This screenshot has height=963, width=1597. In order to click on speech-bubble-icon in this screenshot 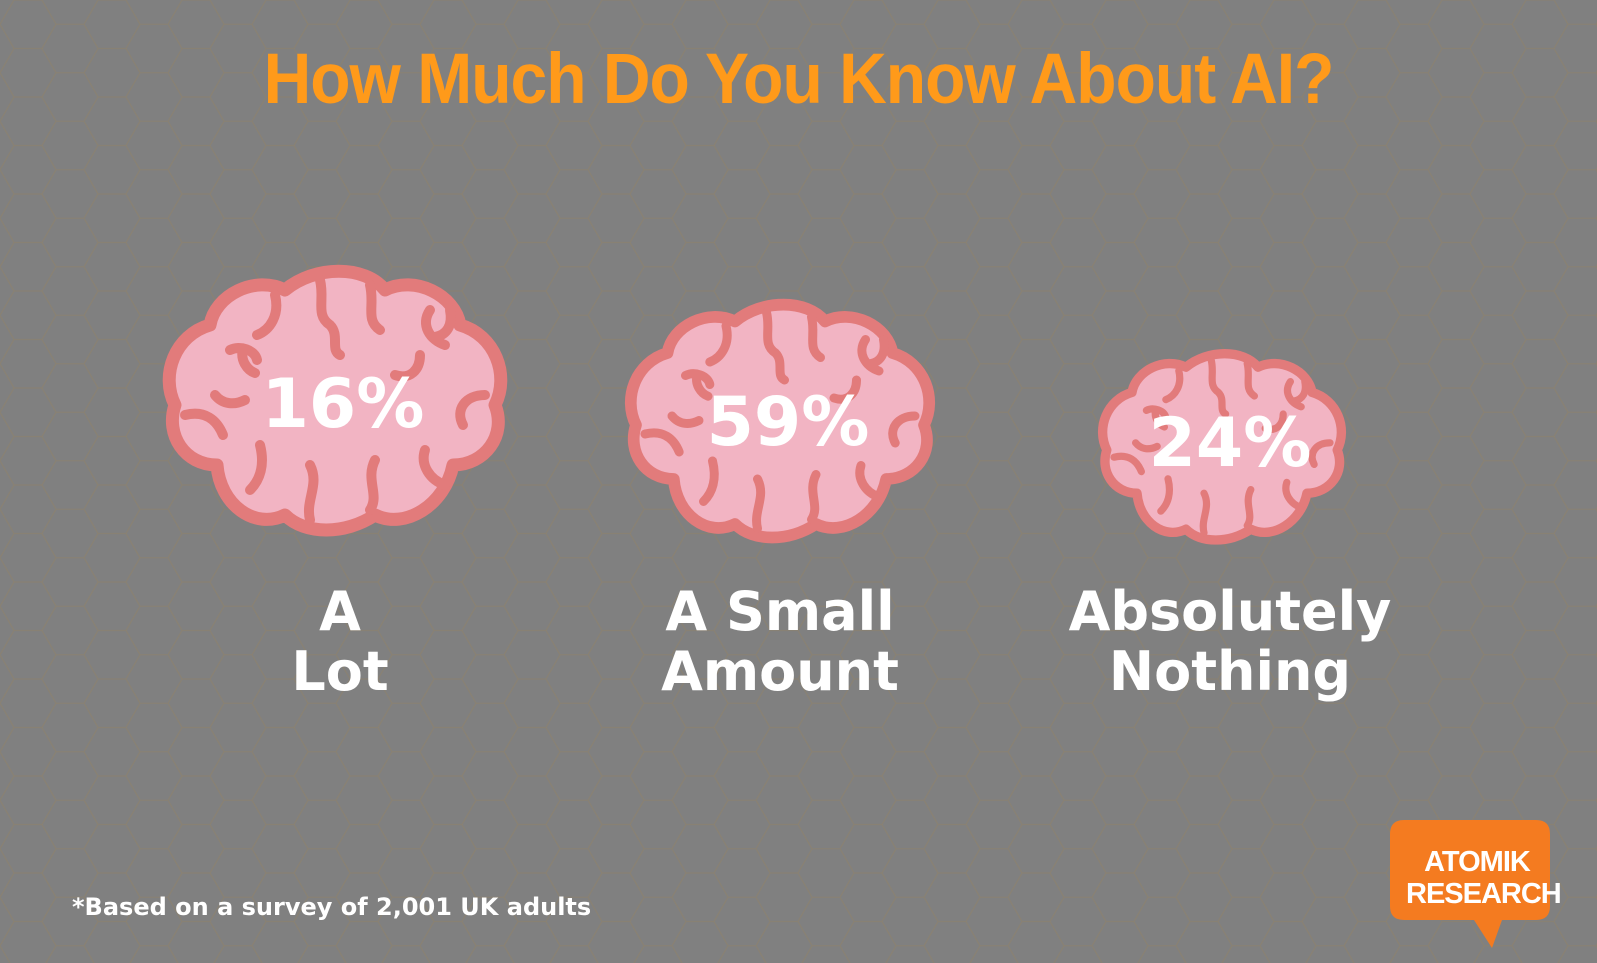, I will do `click(1470, 884)`.